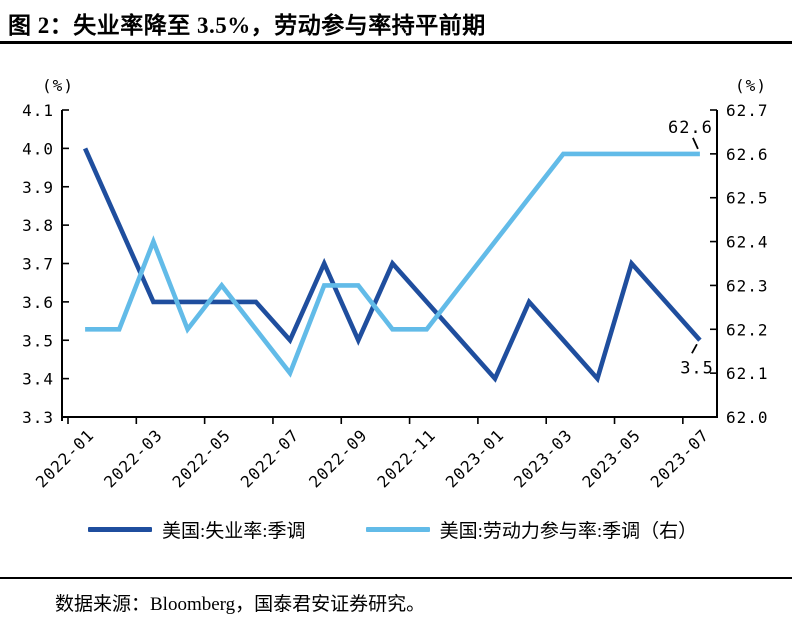  I want to click on right-tick-label: 62.7, so click(747, 110).